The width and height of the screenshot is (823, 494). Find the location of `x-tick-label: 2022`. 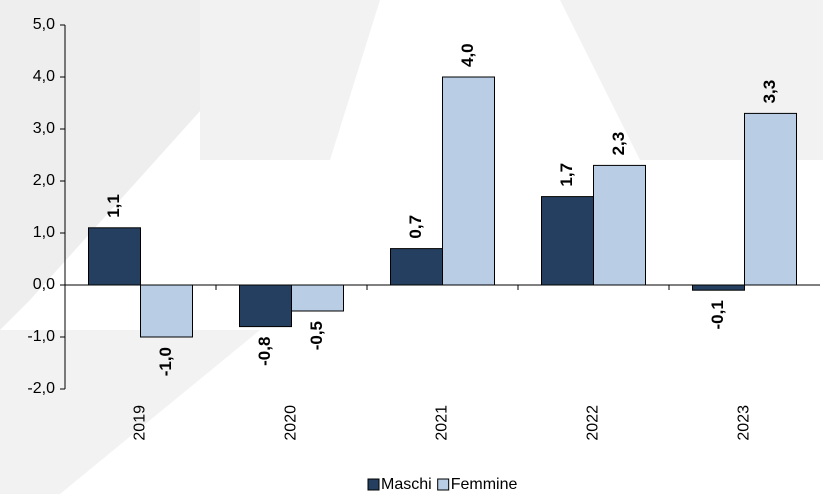

x-tick-label: 2022 is located at coordinates (593, 423).